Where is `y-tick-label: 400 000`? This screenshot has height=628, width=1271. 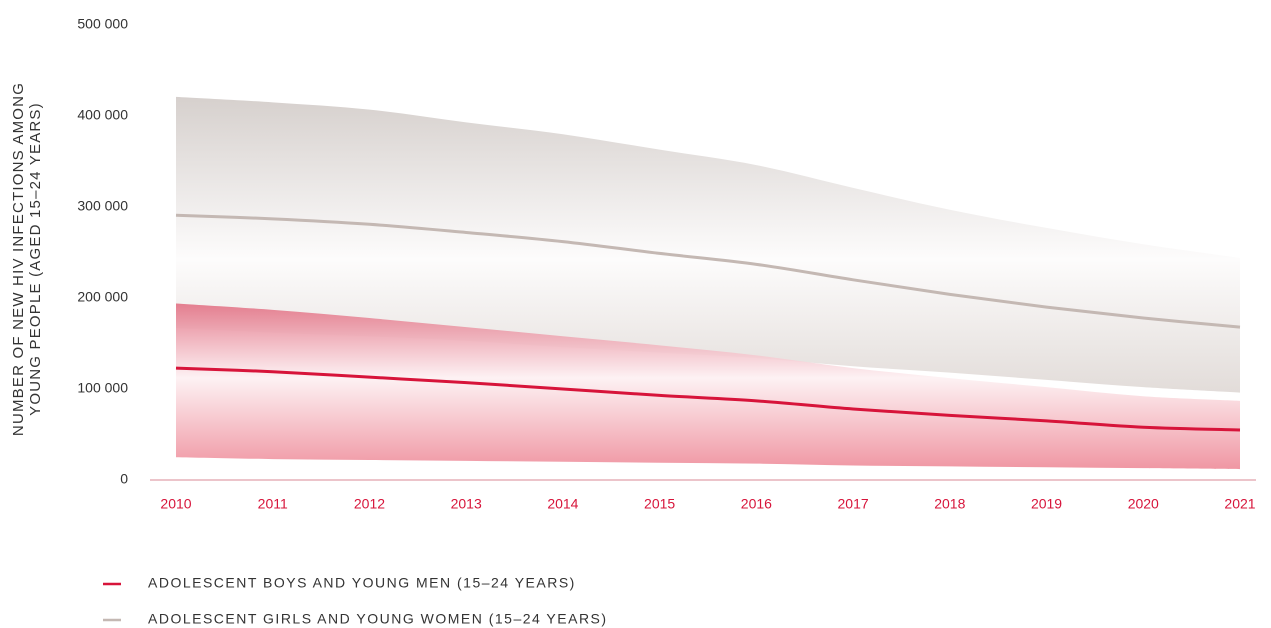
y-tick-label: 400 000 is located at coordinates (102, 115).